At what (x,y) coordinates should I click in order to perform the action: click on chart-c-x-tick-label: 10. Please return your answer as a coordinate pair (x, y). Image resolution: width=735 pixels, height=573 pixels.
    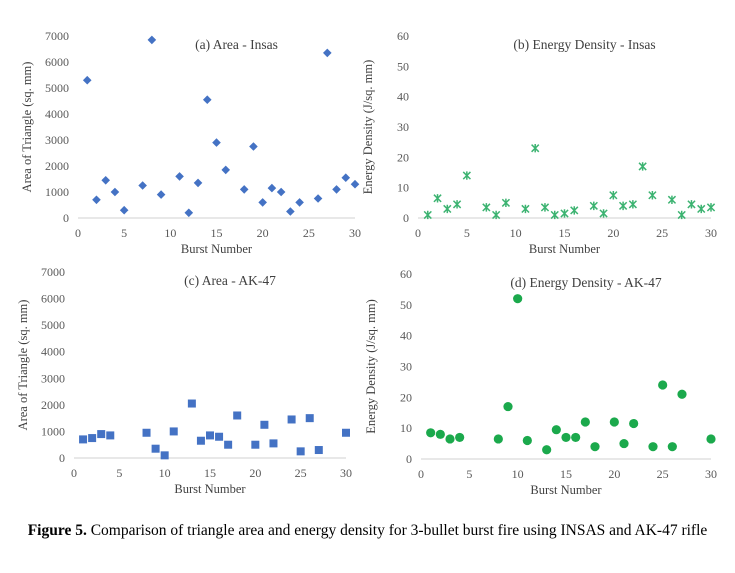
    Looking at the image, I should click on (165, 473).